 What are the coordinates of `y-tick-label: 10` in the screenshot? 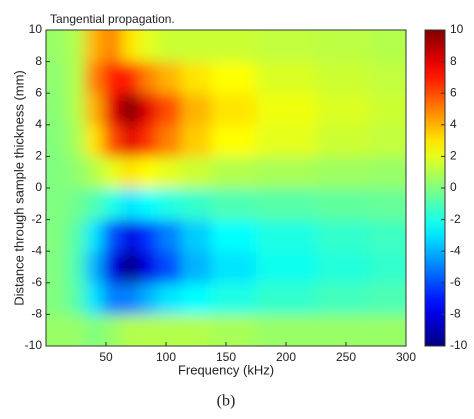 It's located at (36, 29).